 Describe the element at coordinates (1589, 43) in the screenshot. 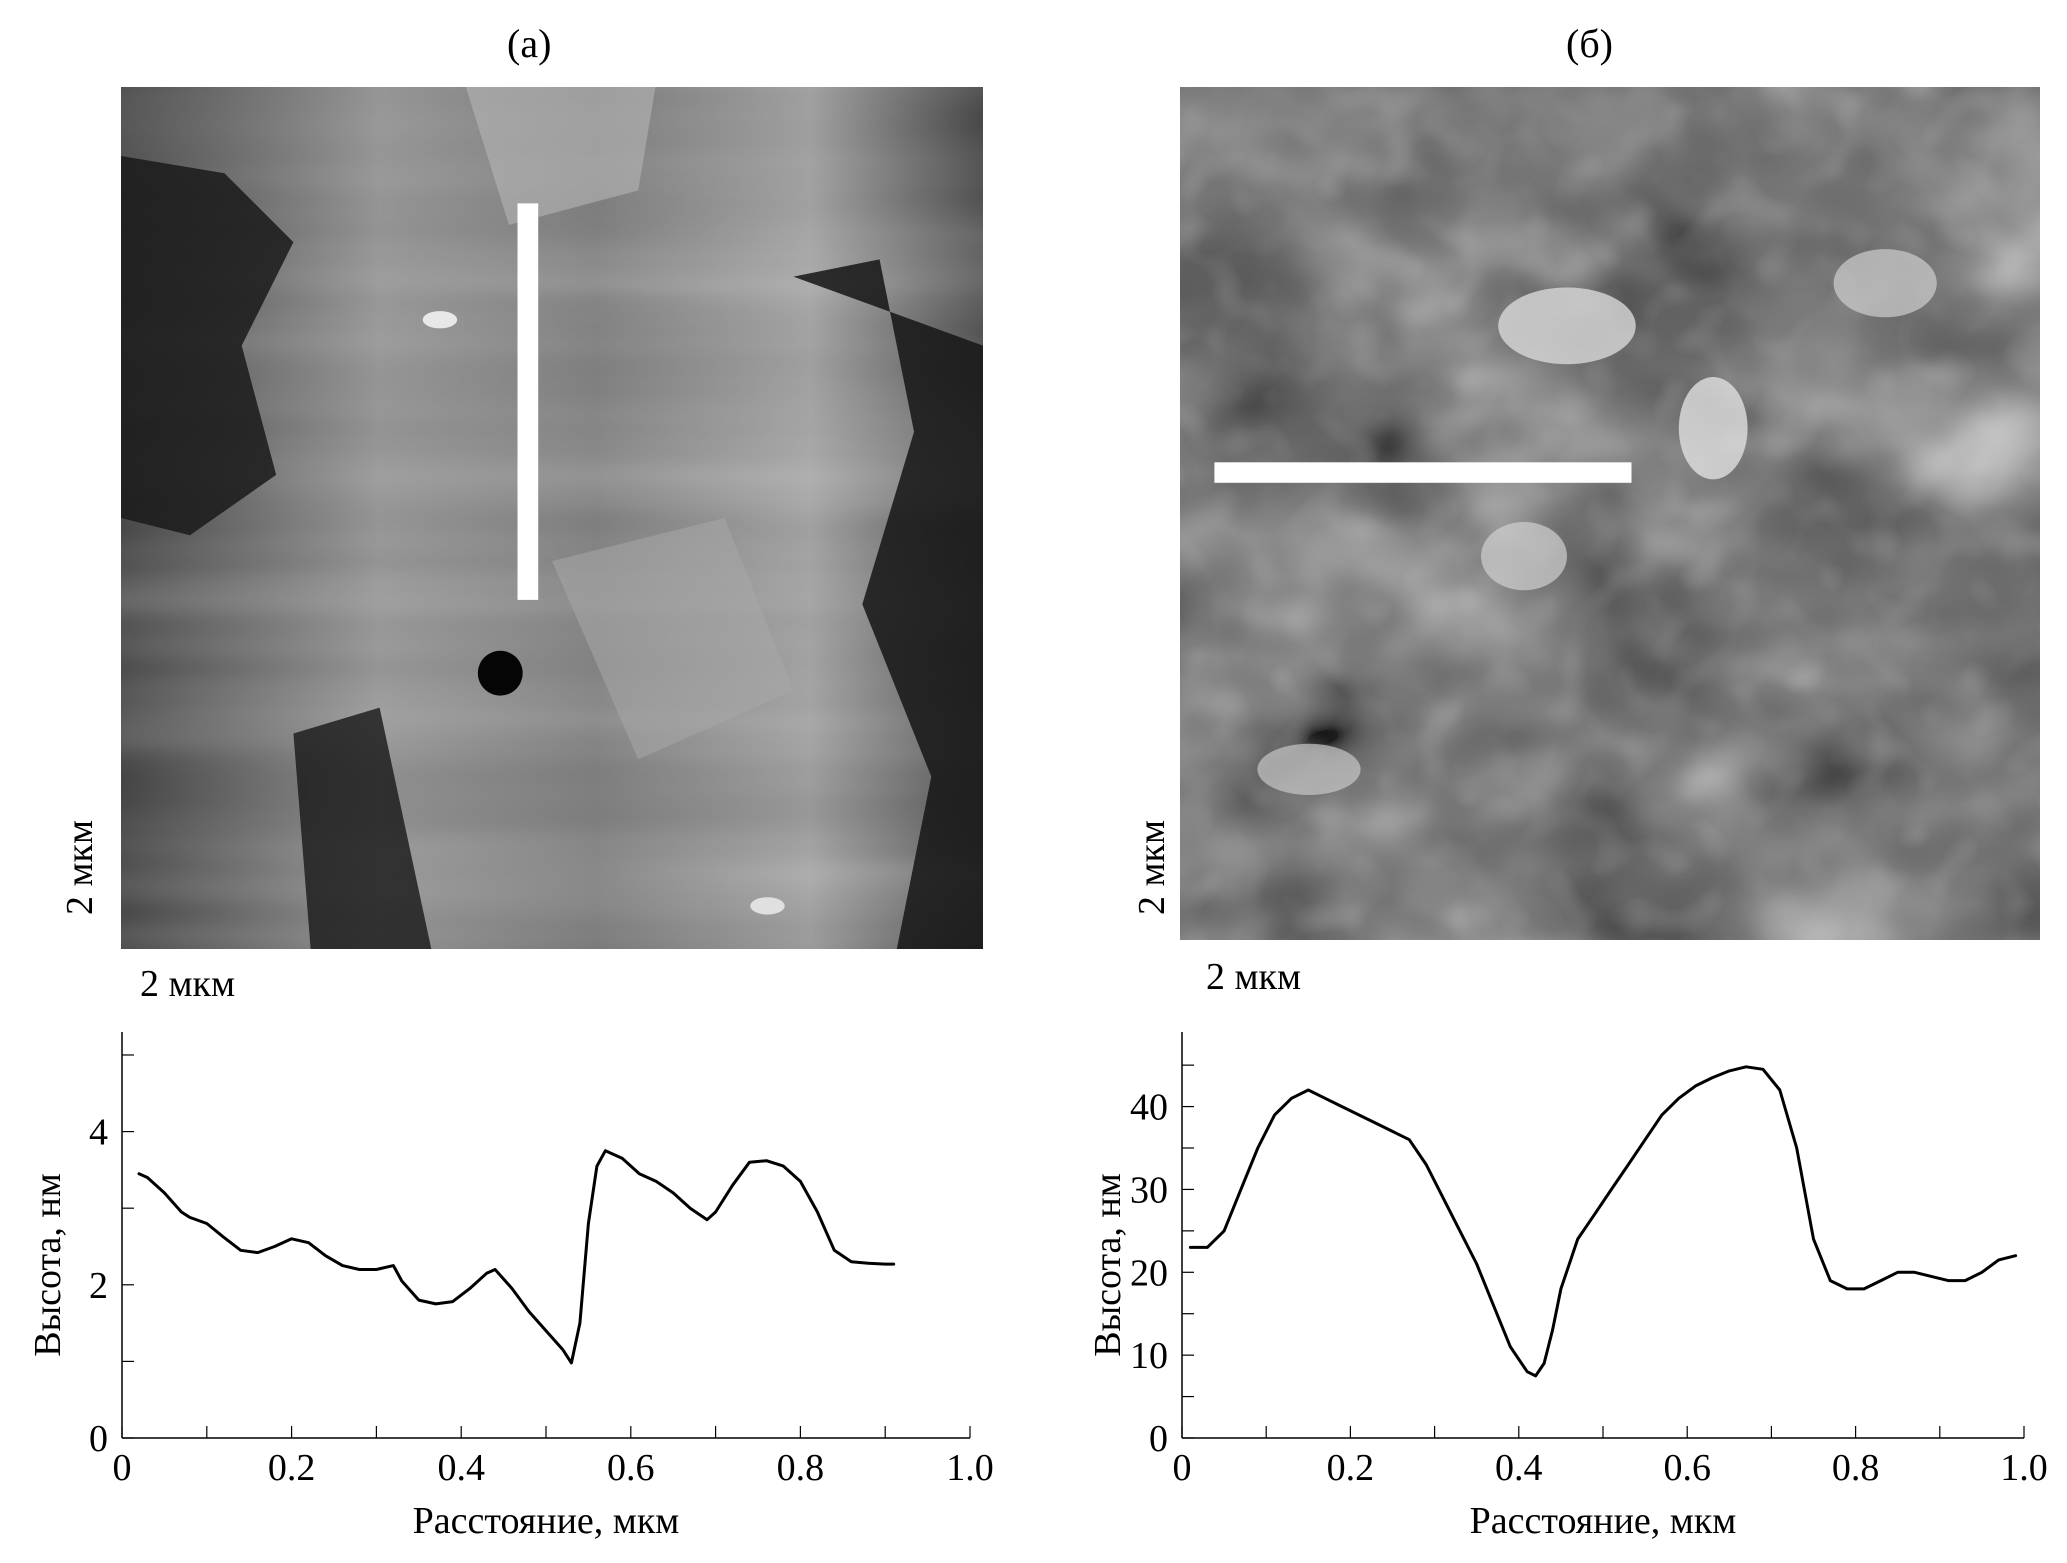

I see `panel-label-b: (б)` at that location.